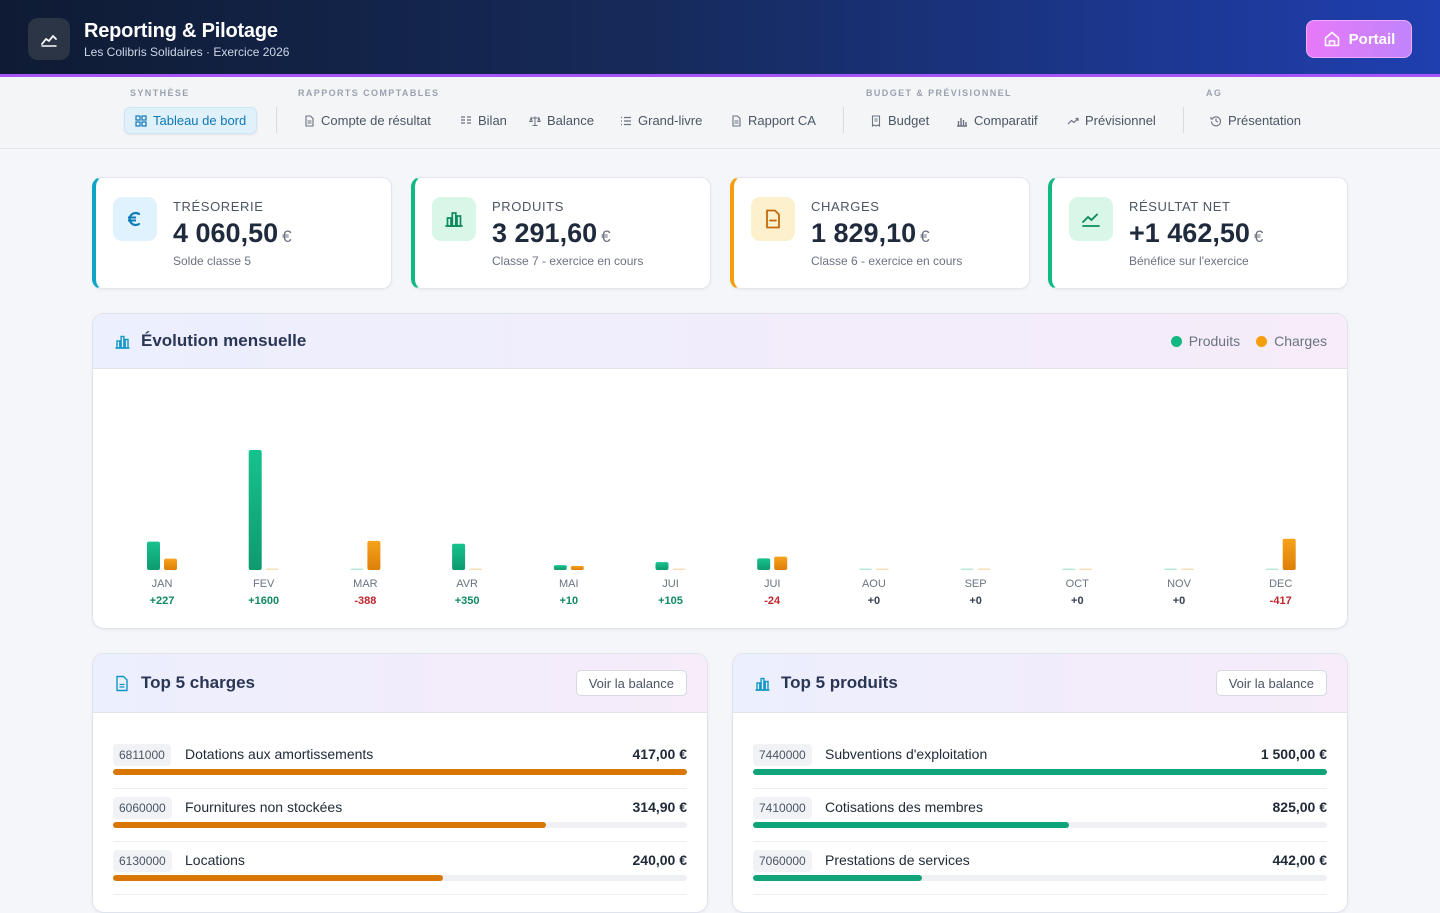  Describe the element at coordinates (365, 584) in the screenshot. I see `month-name: MAR` at that location.